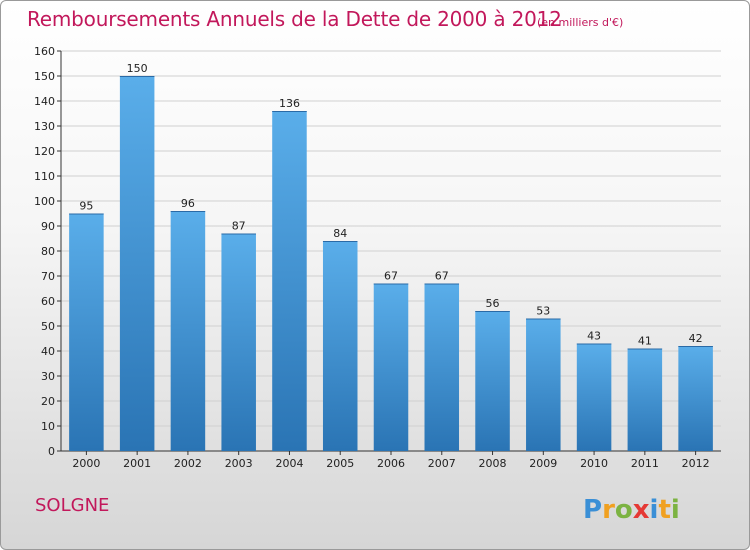 This screenshot has height=550, width=750. What do you see at coordinates (543, 463) in the screenshot?
I see `x-tick-label-2009: 2009` at bounding box center [543, 463].